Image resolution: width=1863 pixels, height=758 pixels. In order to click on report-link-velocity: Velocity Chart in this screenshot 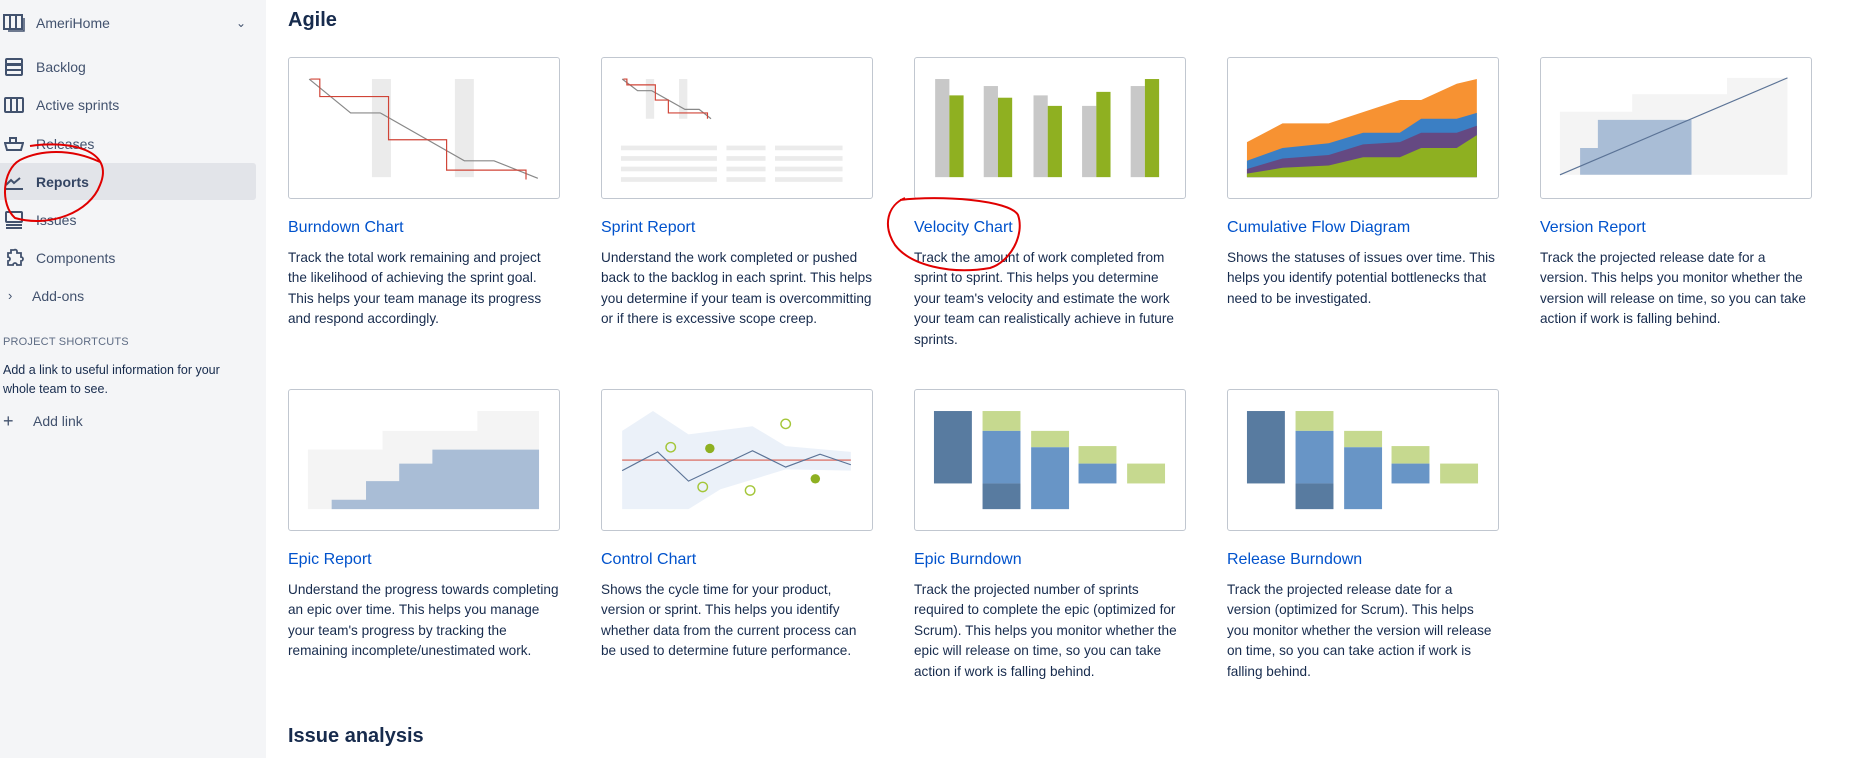, I will do `click(963, 227)`.